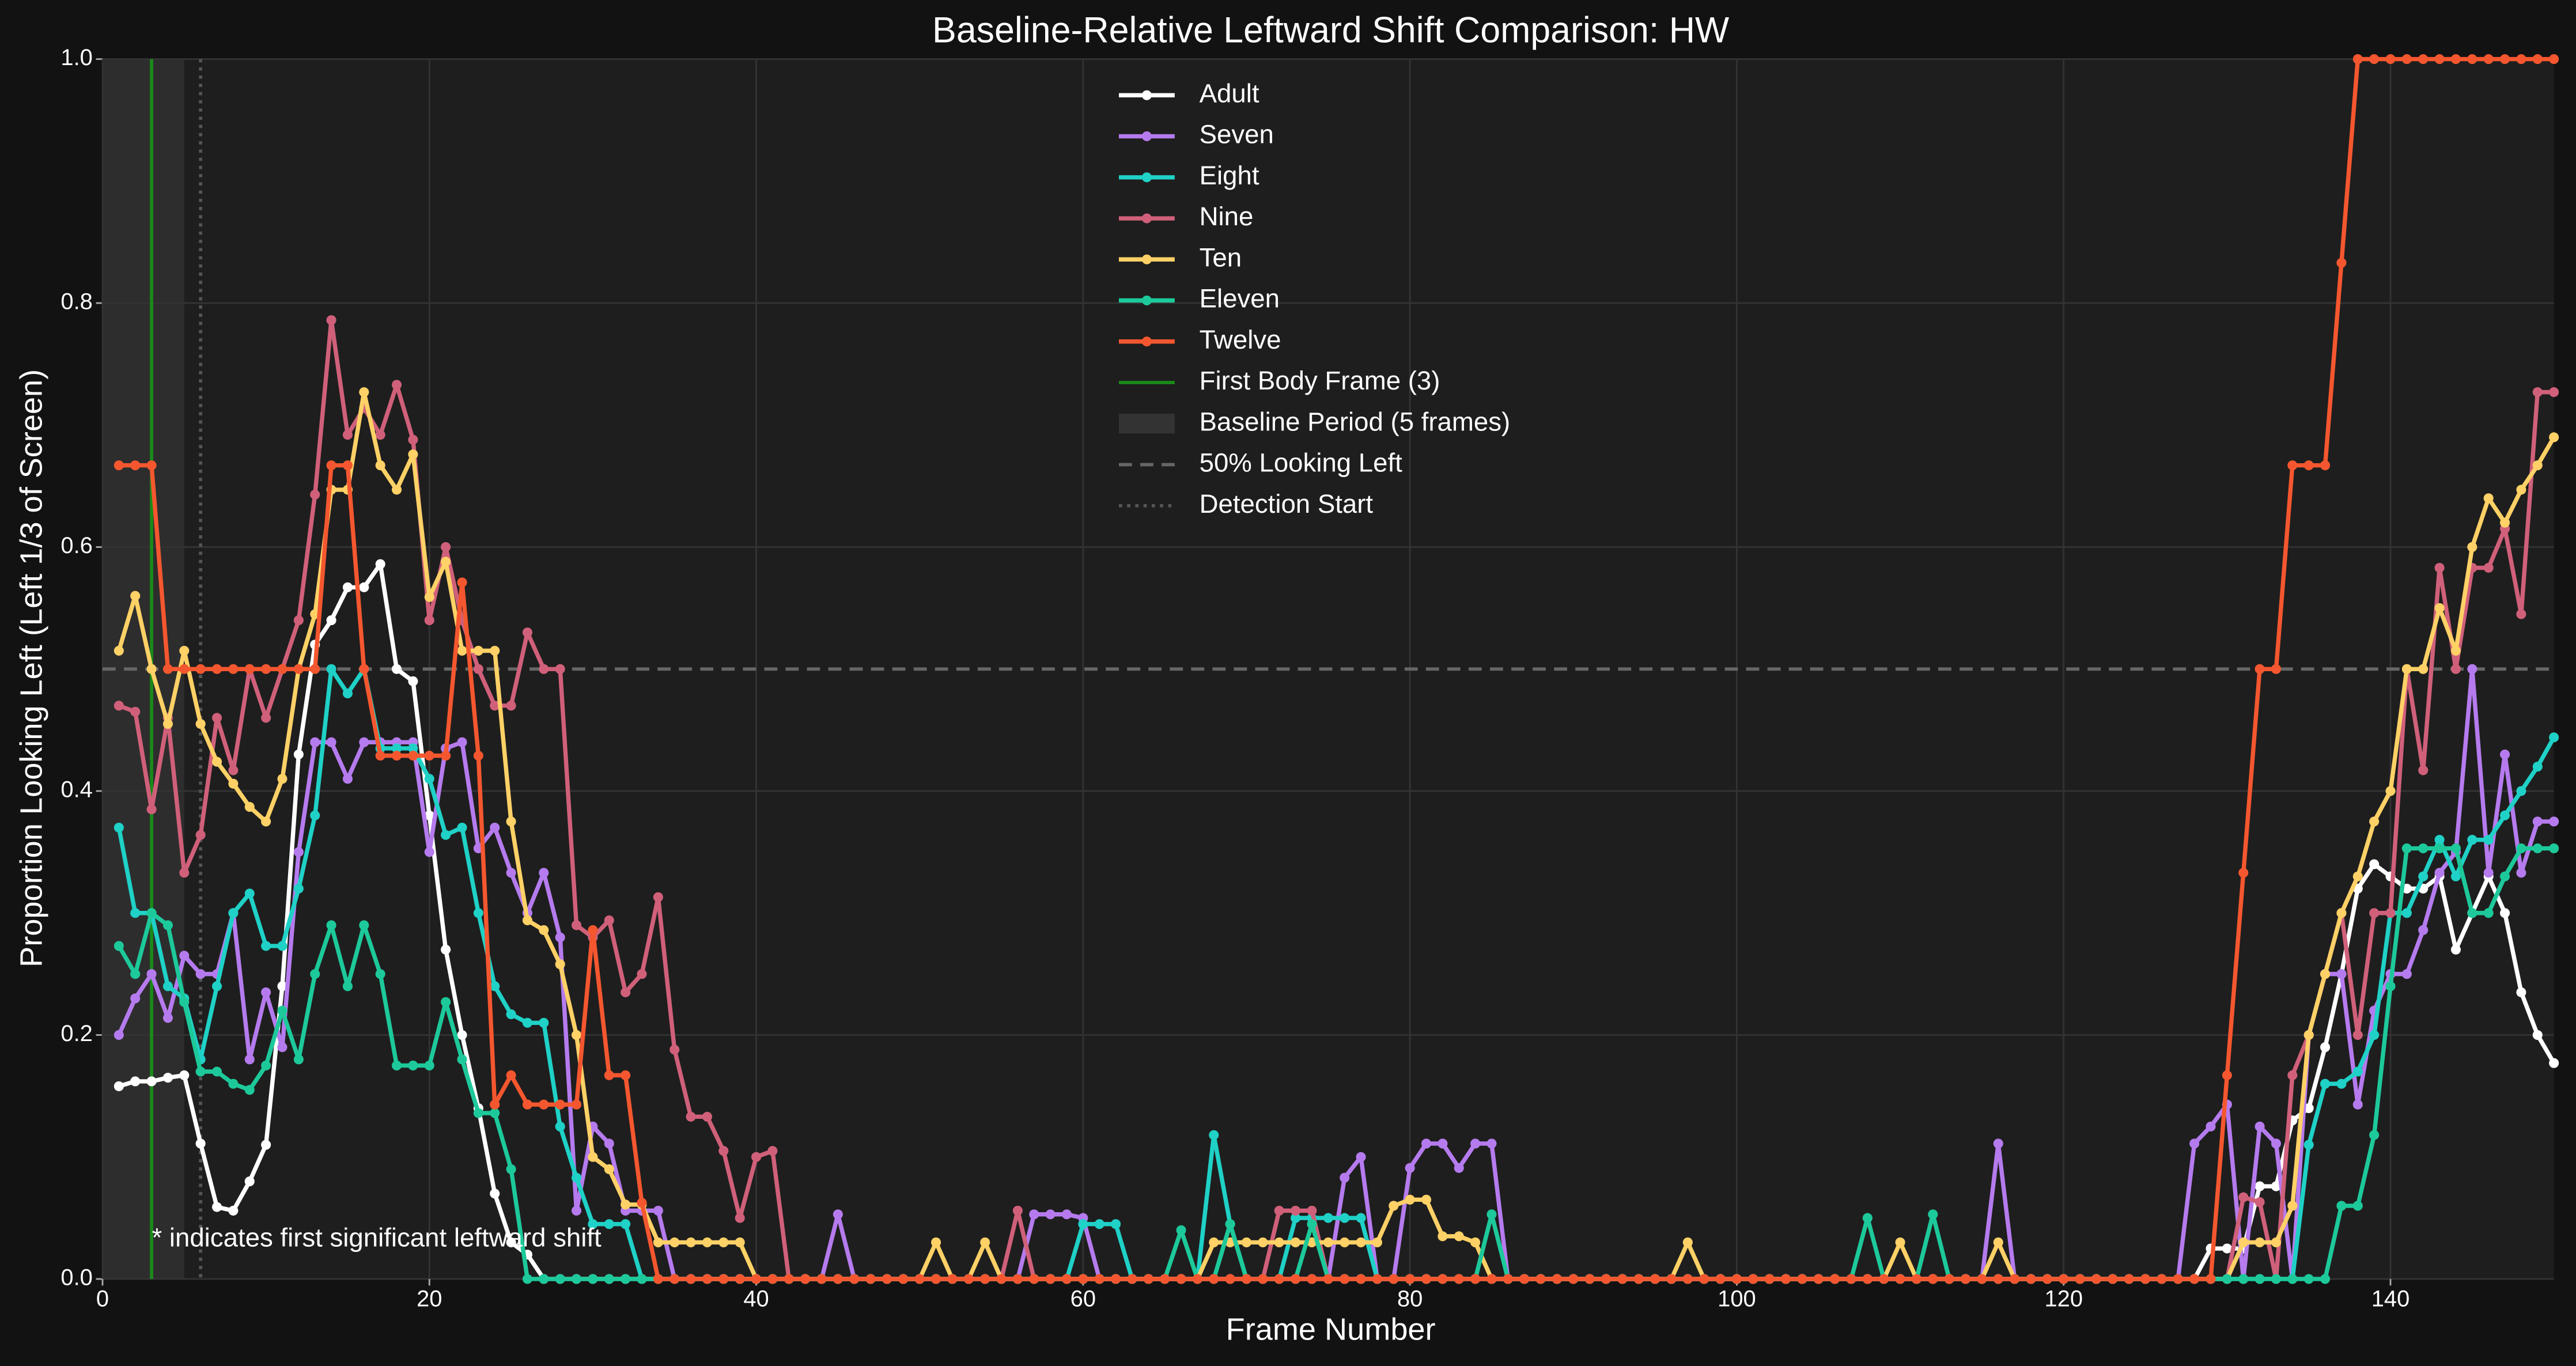  What do you see at coordinates (2390, 1299) in the screenshot?
I see `x-tick-label: 140` at bounding box center [2390, 1299].